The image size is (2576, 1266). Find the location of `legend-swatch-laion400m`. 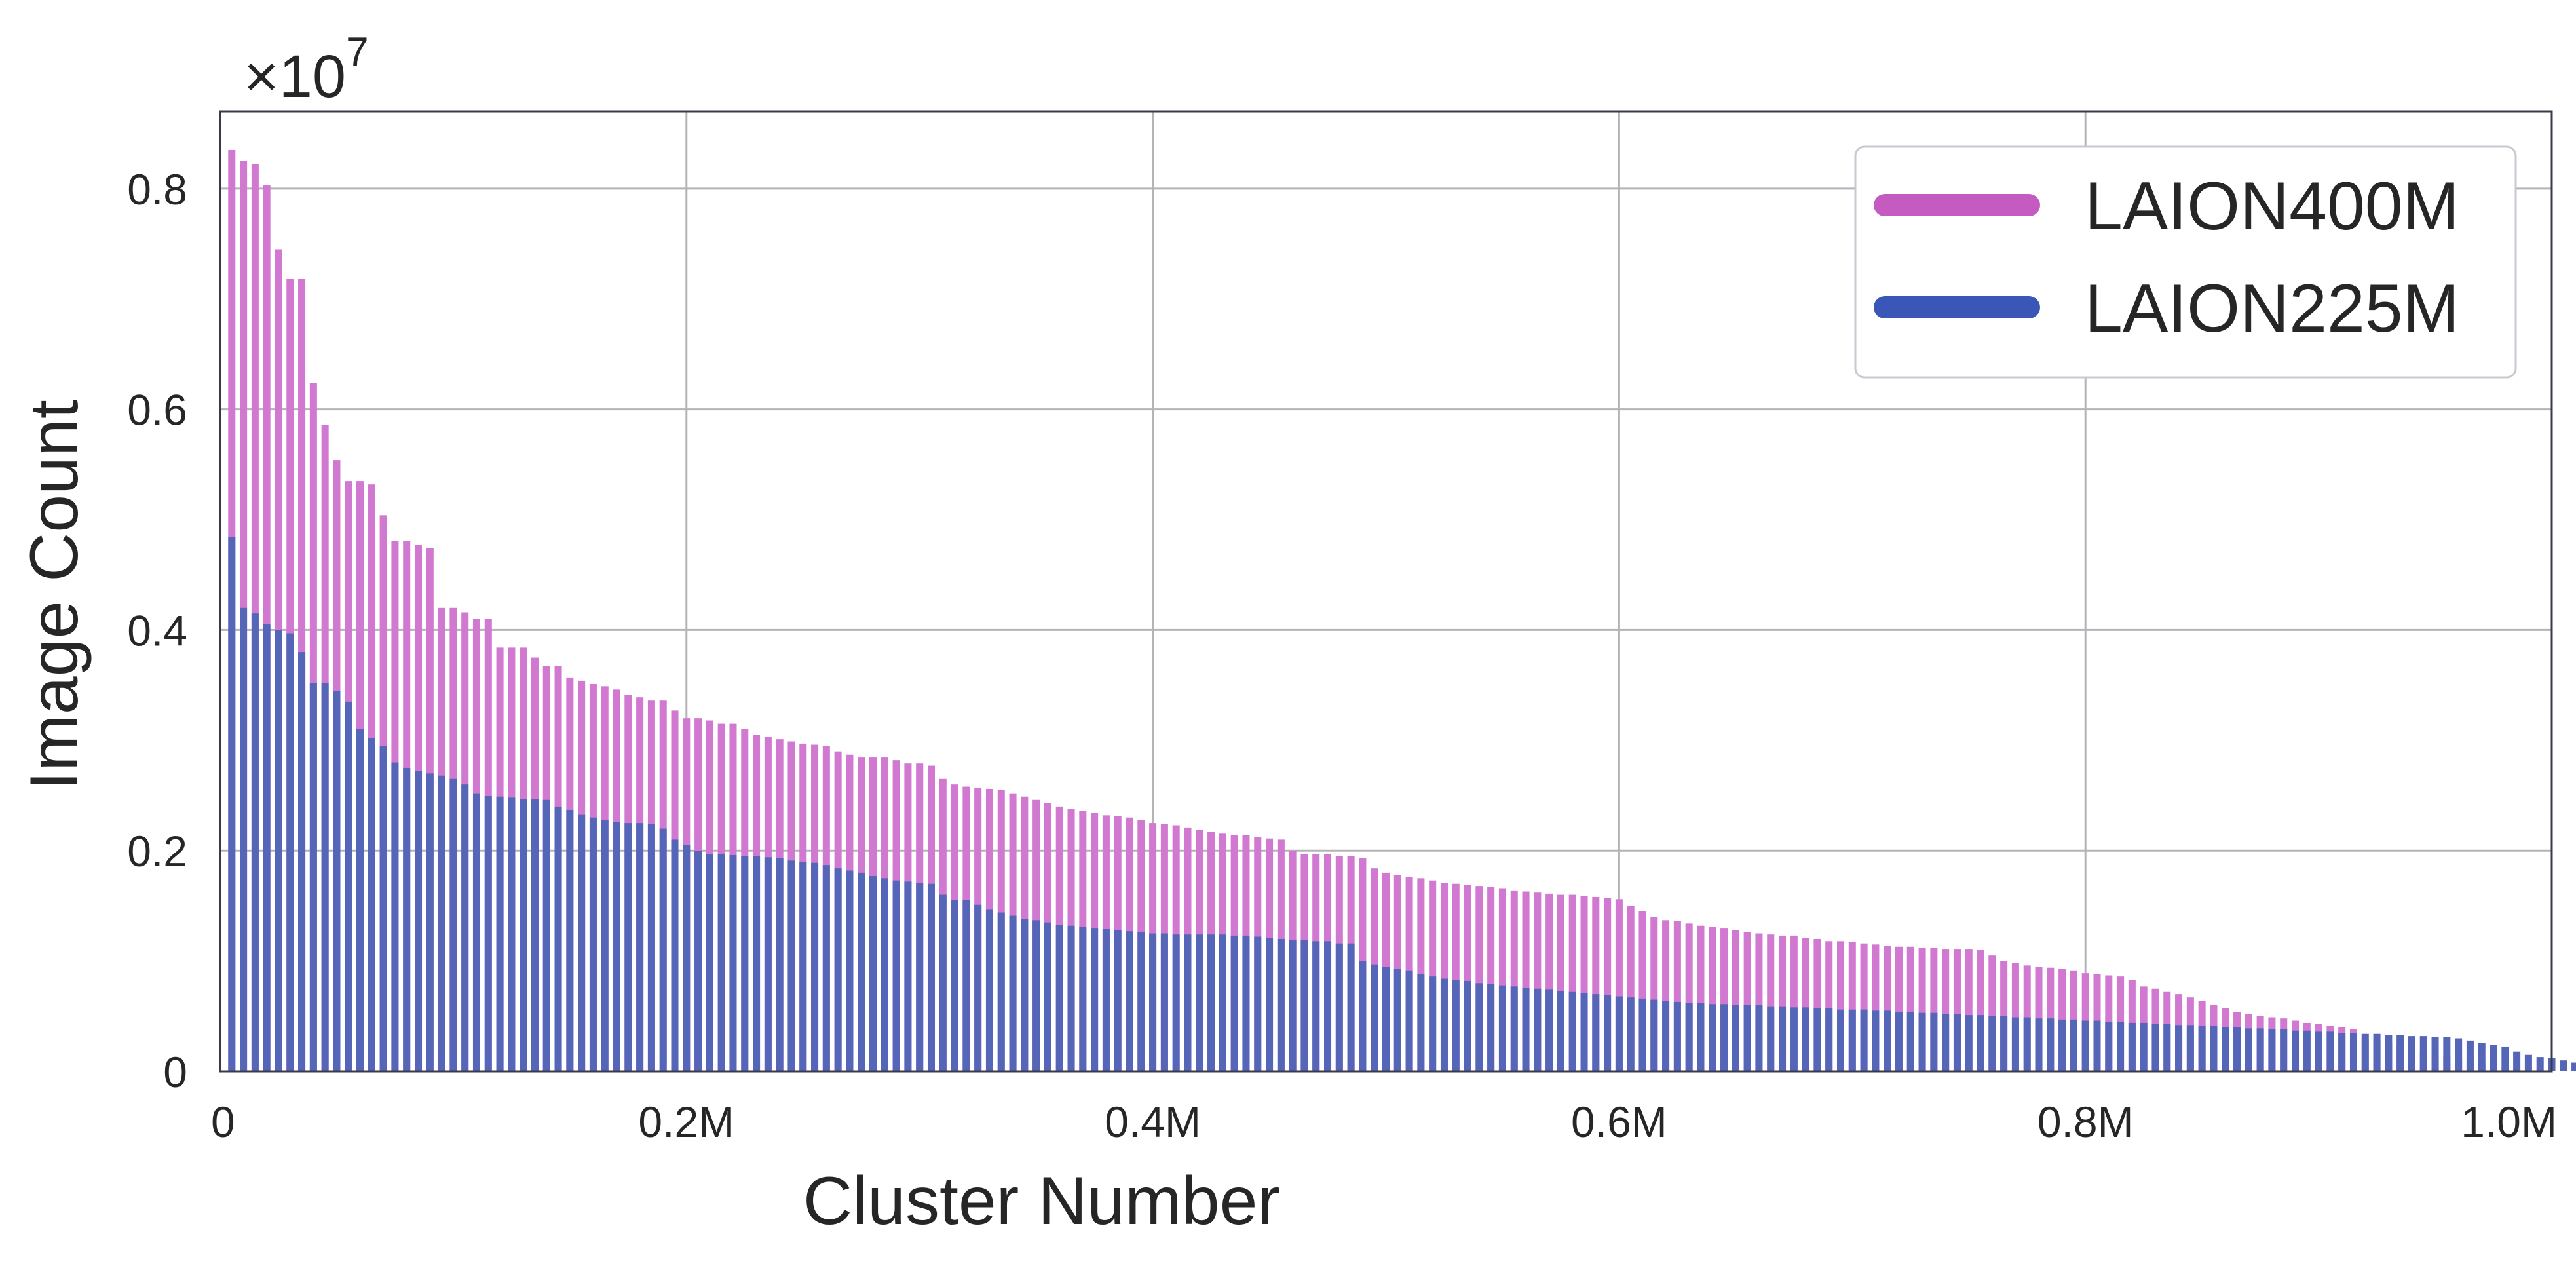

legend-swatch-laion400m is located at coordinates (1957, 205).